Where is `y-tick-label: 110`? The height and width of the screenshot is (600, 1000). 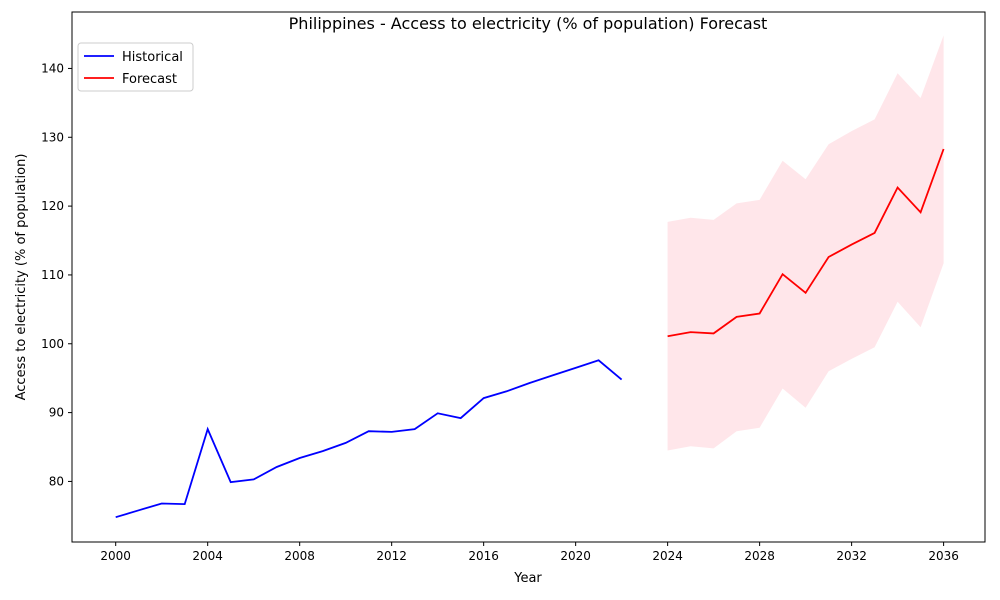
y-tick-label: 110 is located at coordinates (52, 275).